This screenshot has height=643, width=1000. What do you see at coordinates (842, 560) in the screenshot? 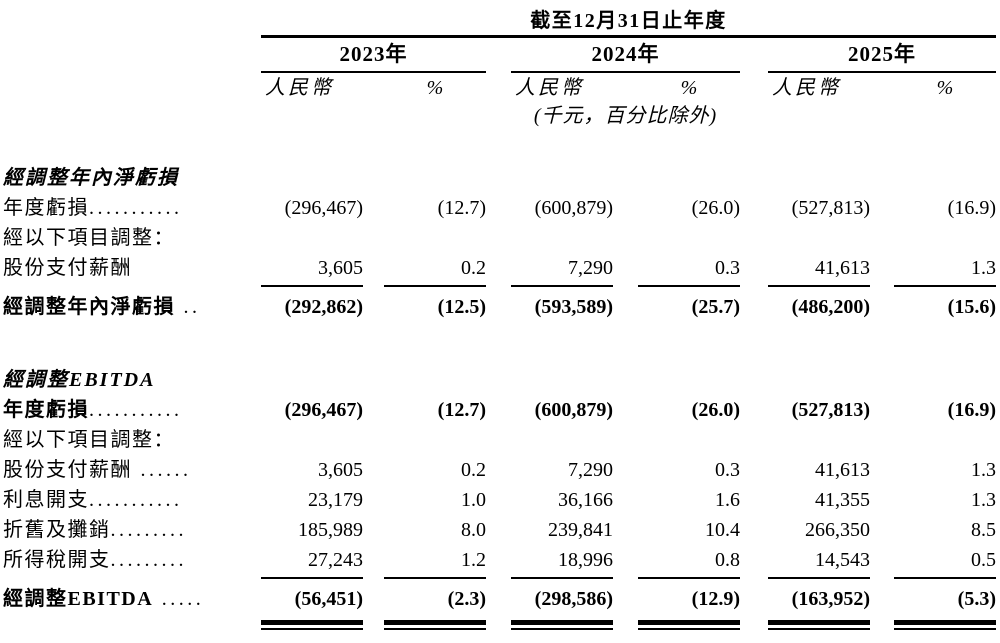
I see `row-value: 14,543` at bounding box center [842, 560].